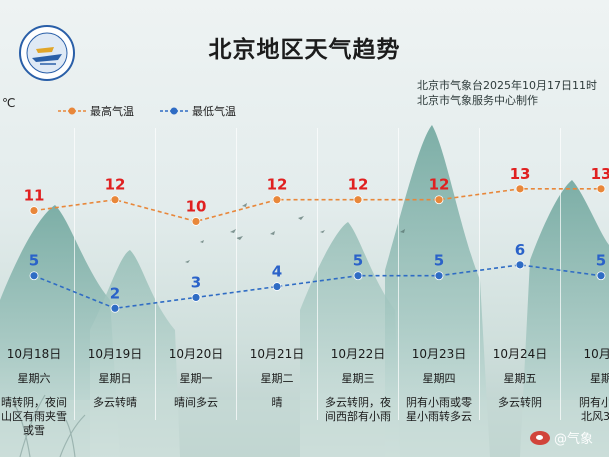  I want to click on weather-desc-1-0: 多云转晴, so click(115, 402).